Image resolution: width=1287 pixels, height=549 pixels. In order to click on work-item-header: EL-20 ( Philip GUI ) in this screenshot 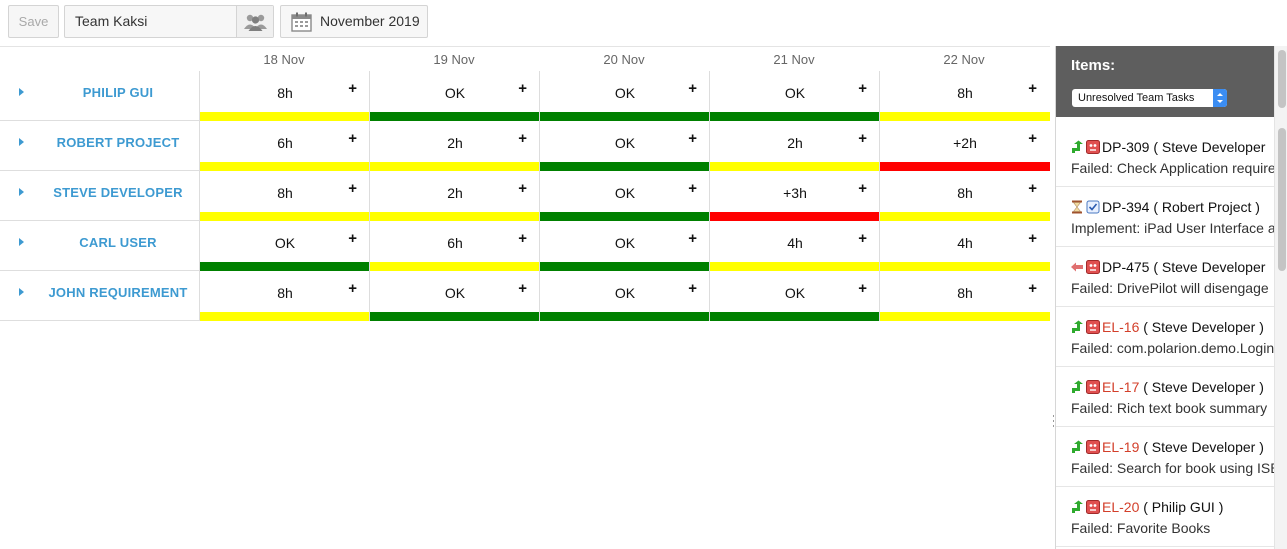, I will do `click(1146, 507)`.